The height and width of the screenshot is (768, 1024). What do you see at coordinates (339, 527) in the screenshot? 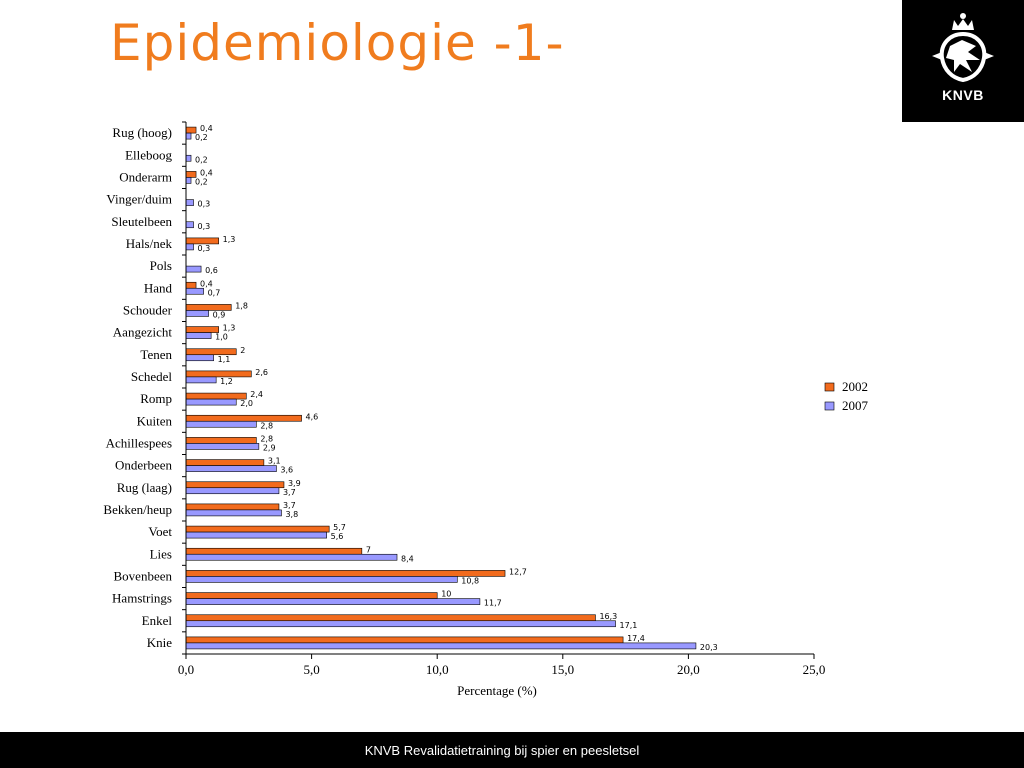
I see `data-label-2002: 5,7` at bounding box center [339, 527].